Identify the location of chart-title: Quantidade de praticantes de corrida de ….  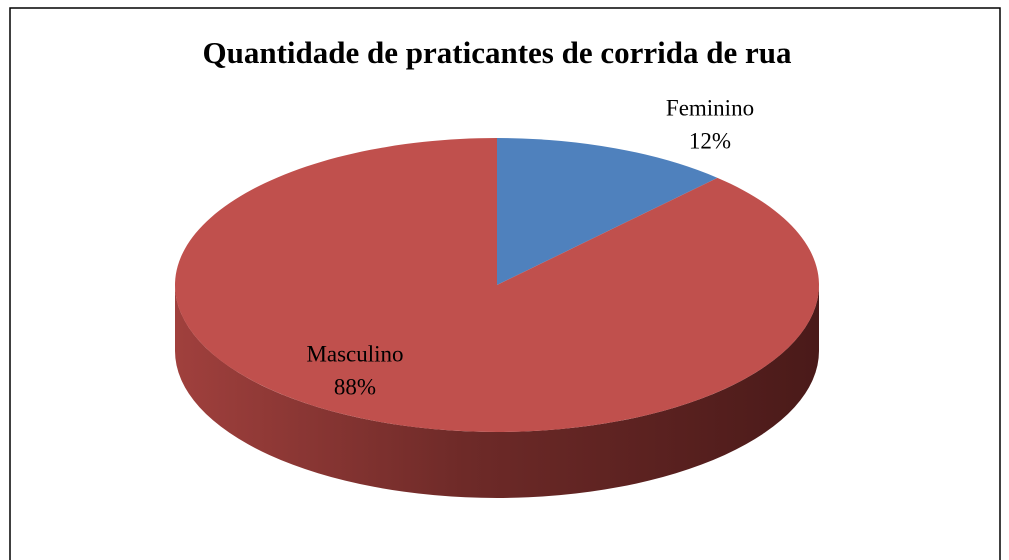
(497, 52).